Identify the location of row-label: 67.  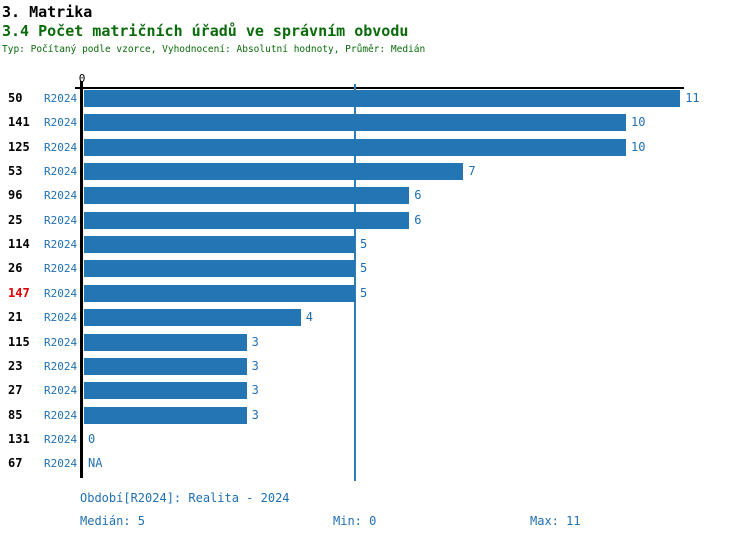
(15, 463).